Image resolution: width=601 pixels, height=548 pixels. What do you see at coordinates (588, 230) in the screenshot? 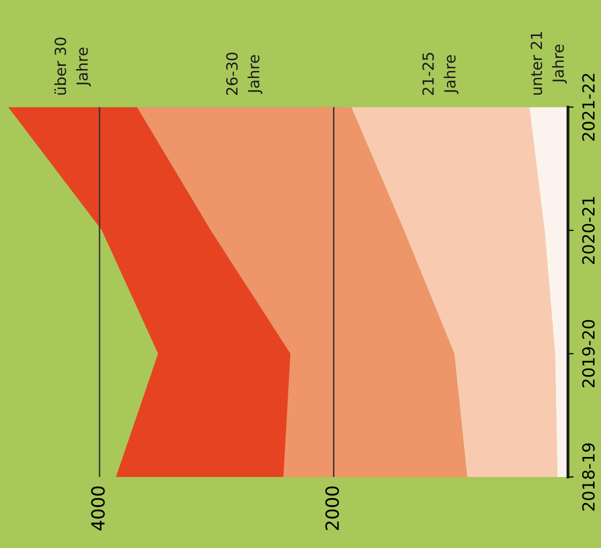
I see `y-tick-label: 2020-21` at bounding box center [588, 230].